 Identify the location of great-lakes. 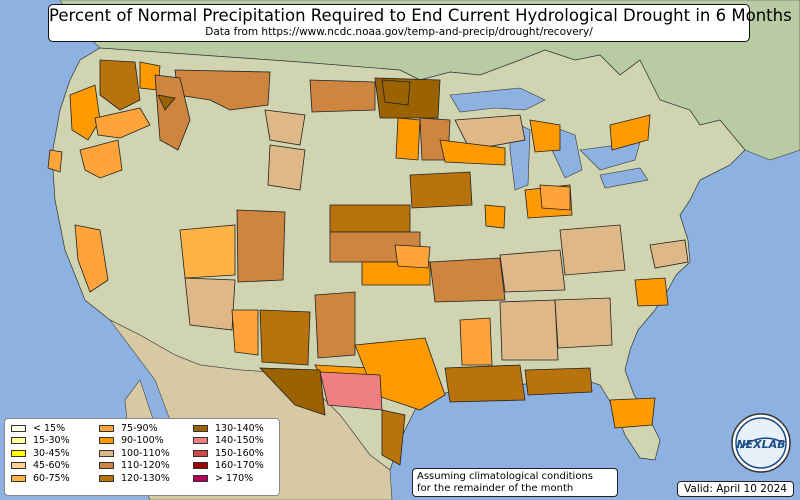
(549, 139).